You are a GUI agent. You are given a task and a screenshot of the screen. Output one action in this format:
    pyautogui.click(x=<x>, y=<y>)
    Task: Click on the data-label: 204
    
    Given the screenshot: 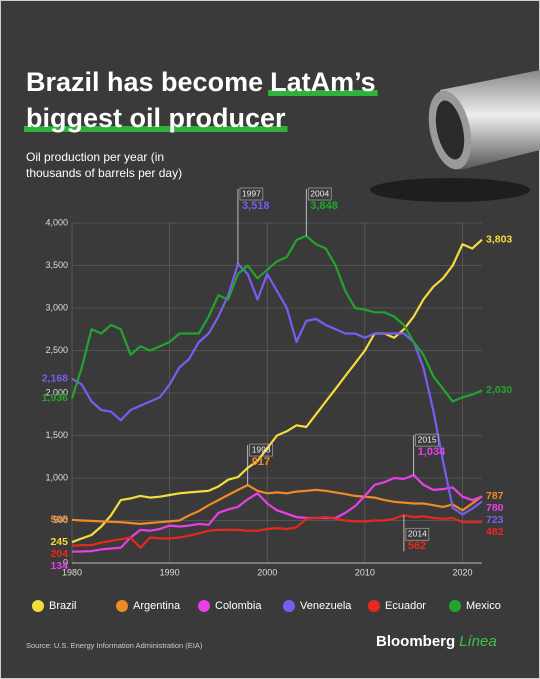 What is the action you would take?
    pyautogui.click(x=59, y=554)
    